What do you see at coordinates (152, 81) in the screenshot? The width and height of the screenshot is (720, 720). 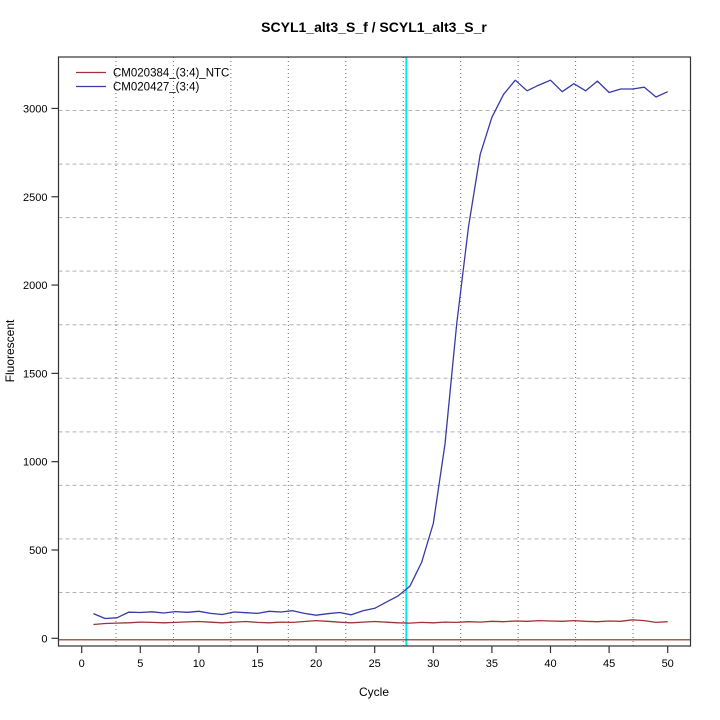 I see `legend: CM020384_(3:4)_NTC CM020427_(3:4)` at bounding box center [152, 81].